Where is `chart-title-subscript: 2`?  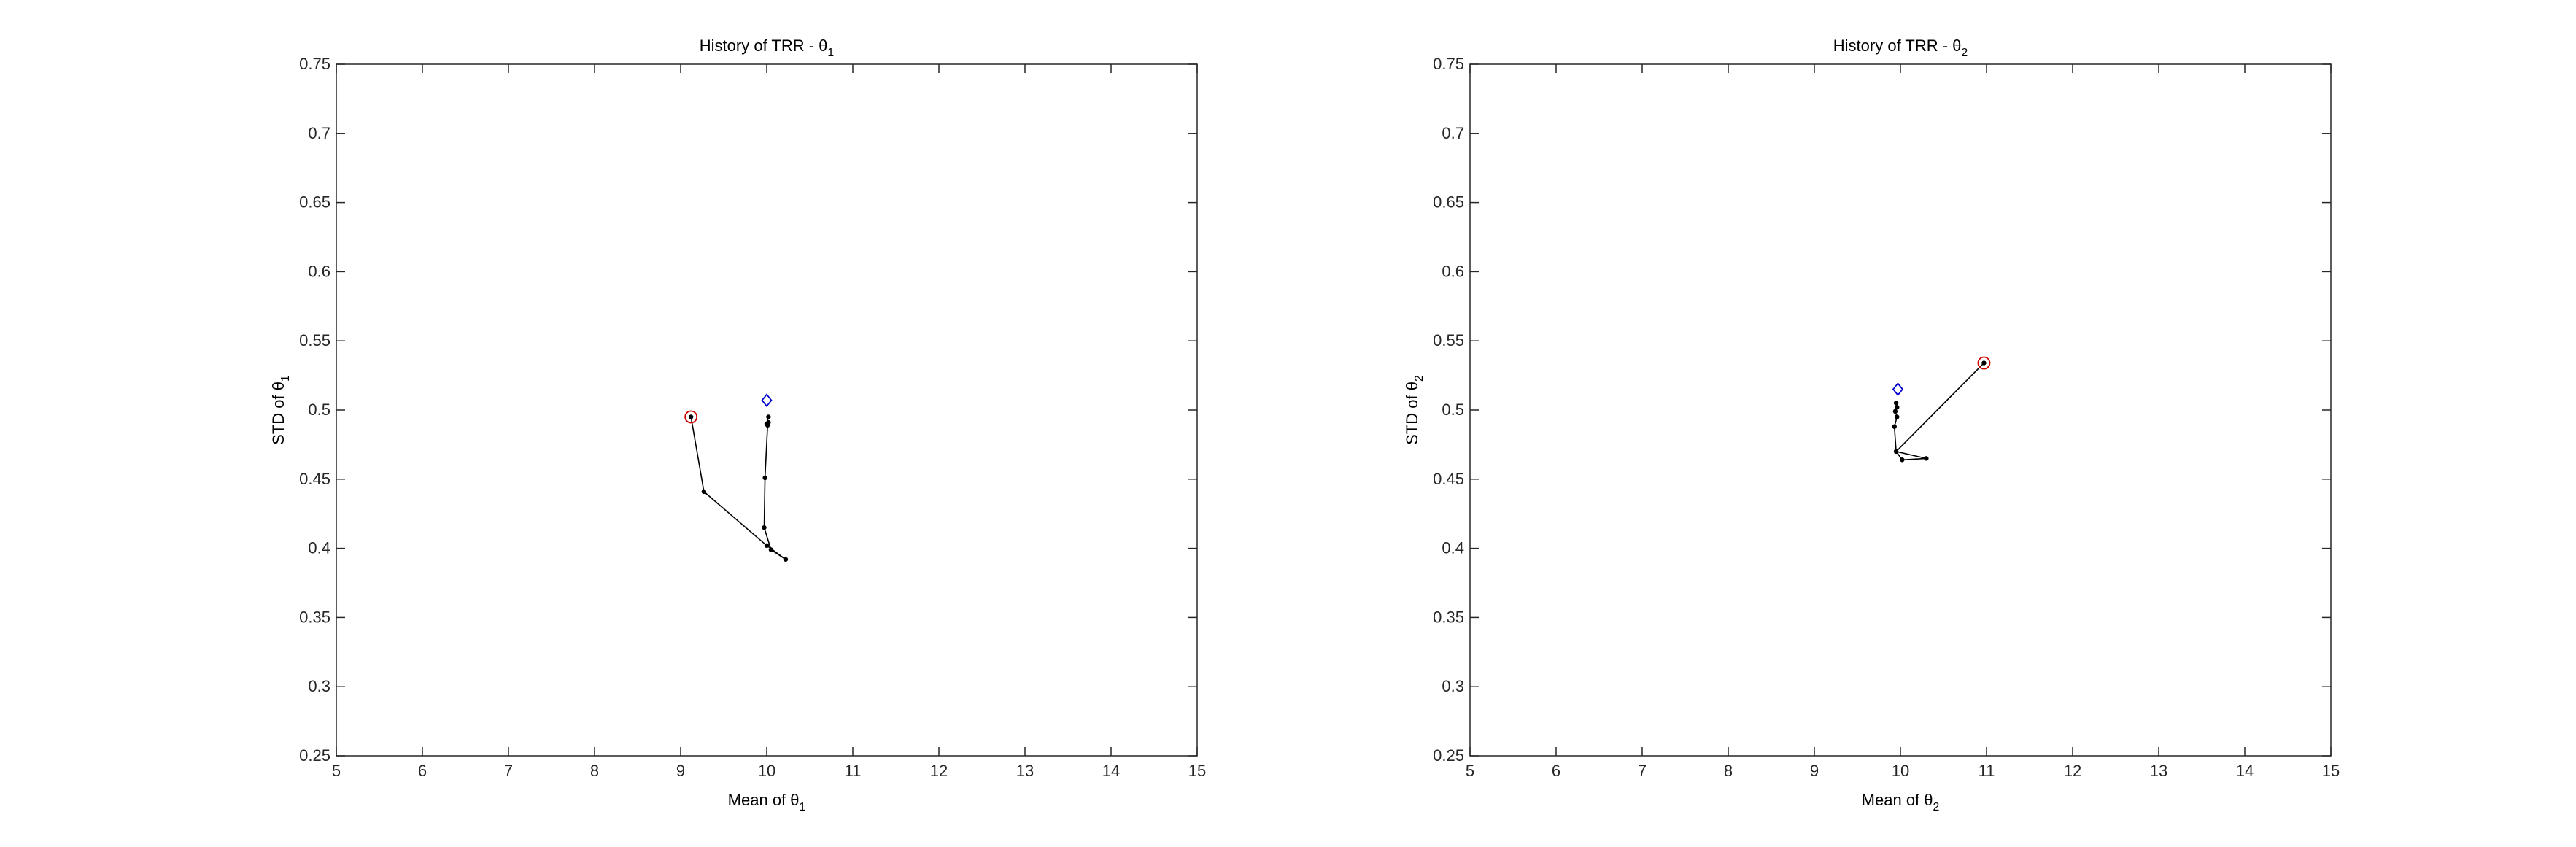
chart-title-subscript: 2 is located at coordinates (1964, 53).